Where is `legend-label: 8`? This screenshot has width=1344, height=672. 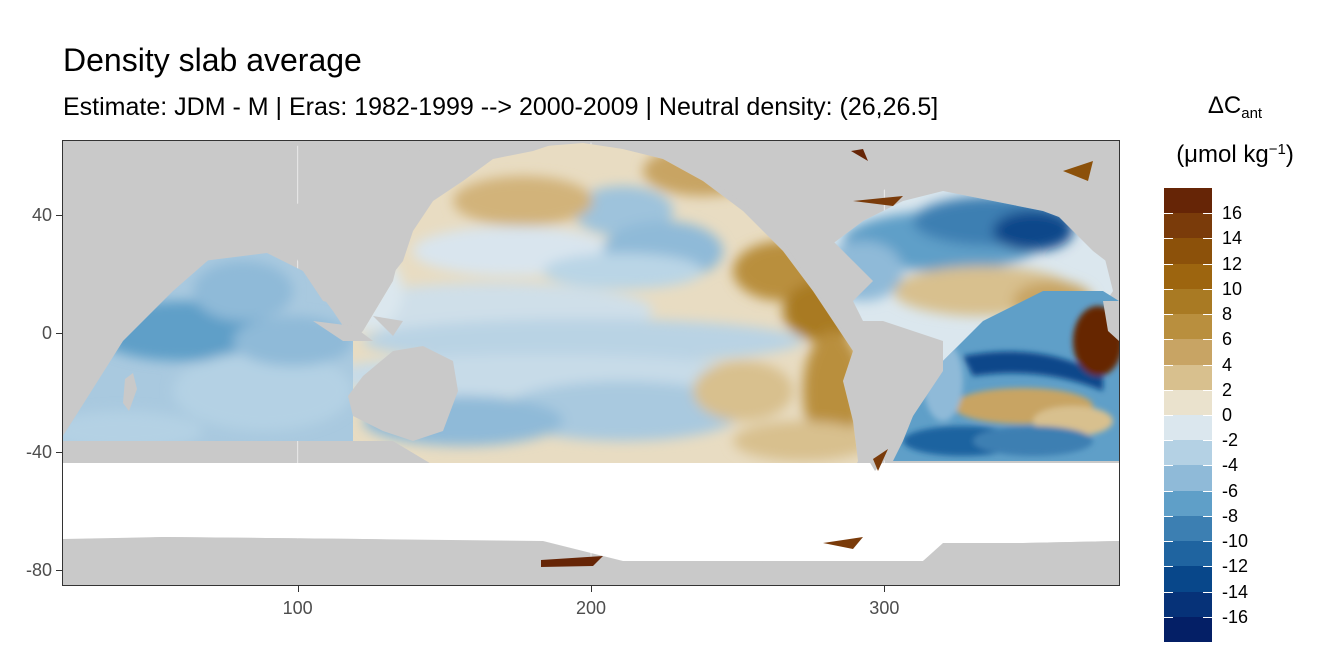
legend-label: 8 is located at coordinates (1227, 314).